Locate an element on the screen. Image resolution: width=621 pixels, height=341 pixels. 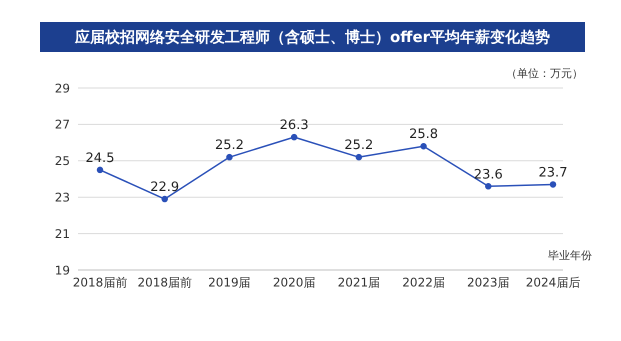
y-tick-label: 23 is located at coordinates (62, 197).